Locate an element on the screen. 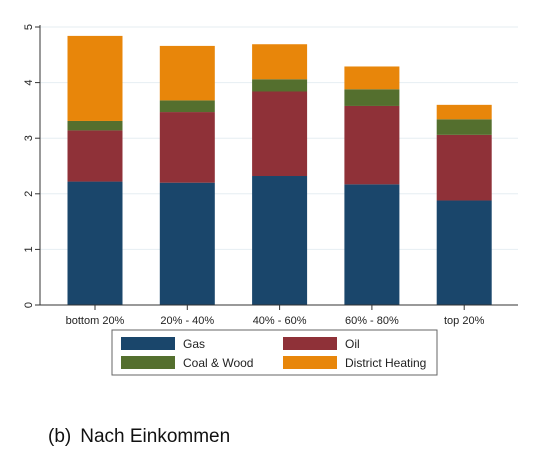 This screenshot has width=540, height=475. y-tick-label: 2 is located at coordinates (29, 194).